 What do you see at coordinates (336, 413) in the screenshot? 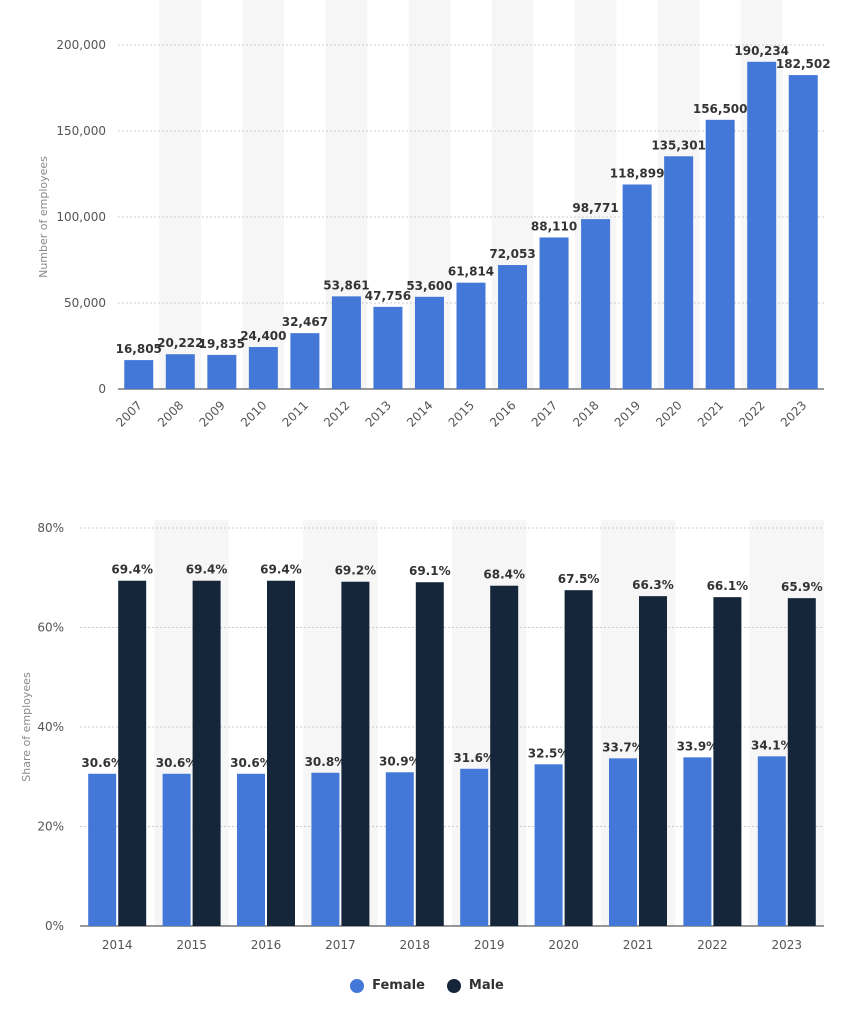
I see `x-tick-label: 2012` at bounding box center [336, 413].